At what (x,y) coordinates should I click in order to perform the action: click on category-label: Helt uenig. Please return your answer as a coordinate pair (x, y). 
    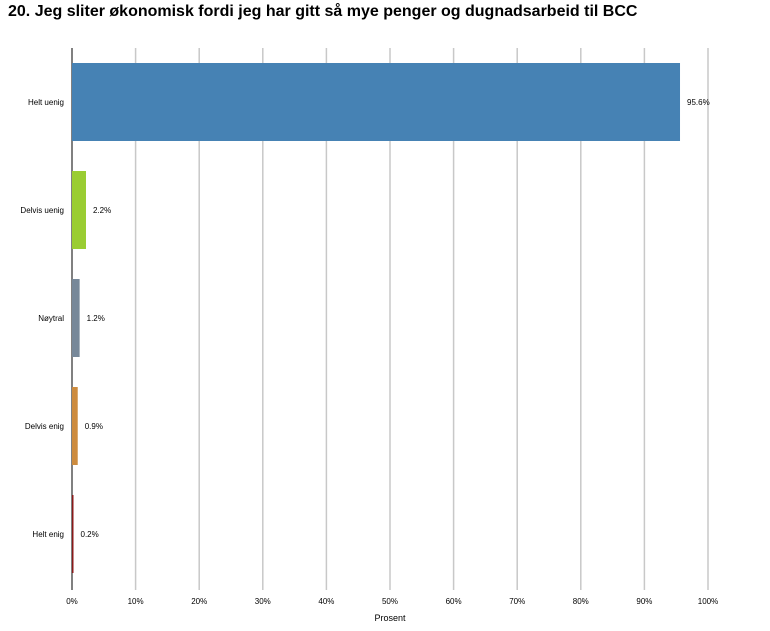
    Looking at the image, I should click on (46, 102).